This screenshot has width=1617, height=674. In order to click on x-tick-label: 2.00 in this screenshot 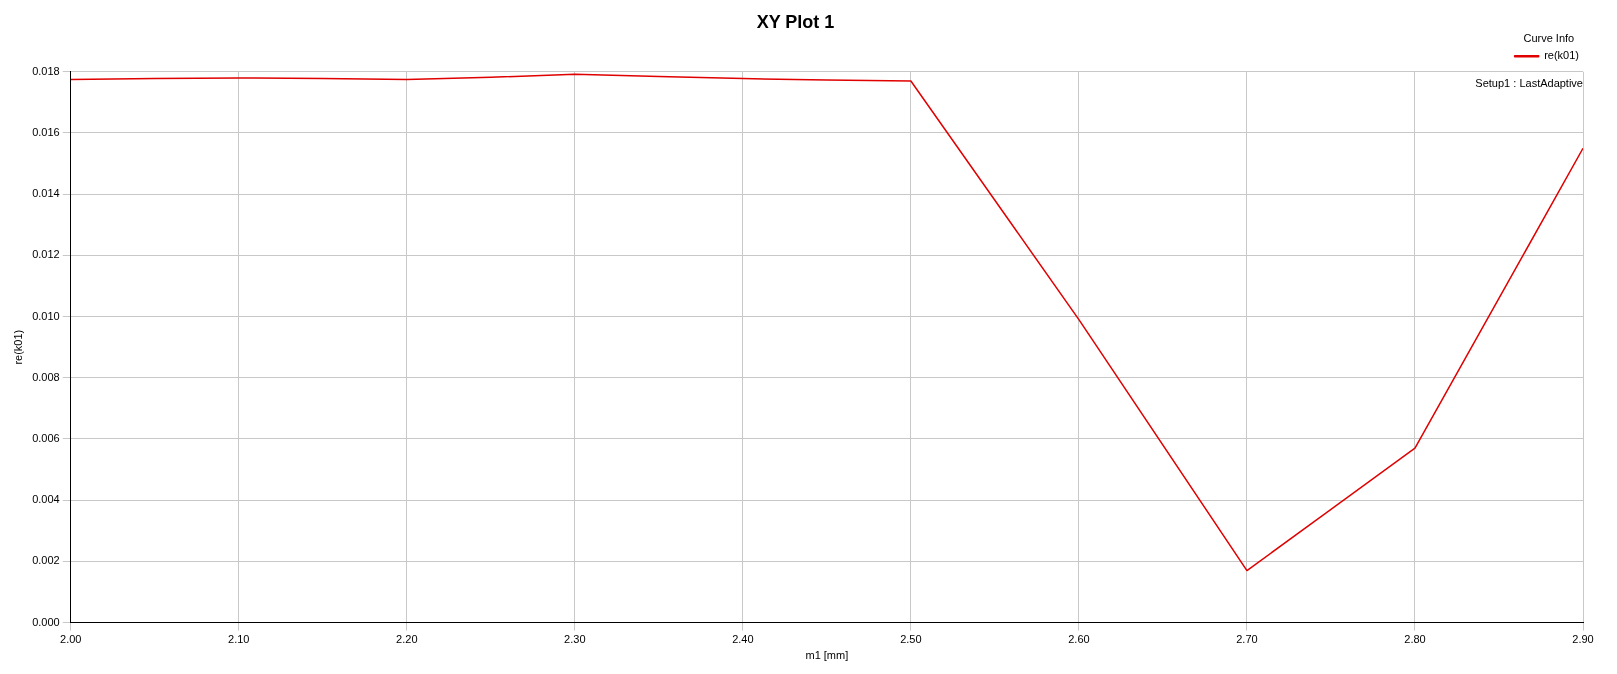, I will do `click(71, 639)`.